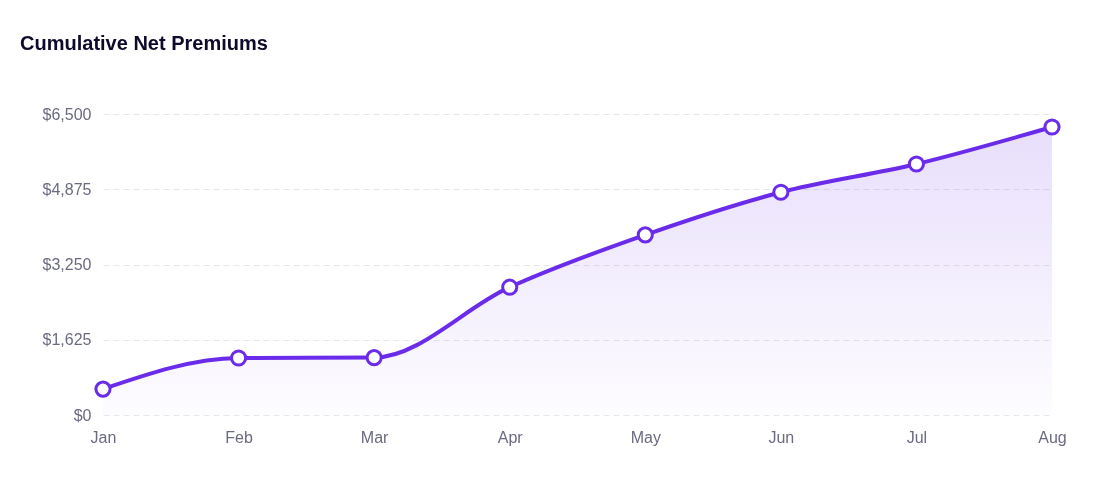 Image resolution: width=1110 pixels, height=484 pixels. I want to click on x-tick-label: Feb, so click(239, 437).